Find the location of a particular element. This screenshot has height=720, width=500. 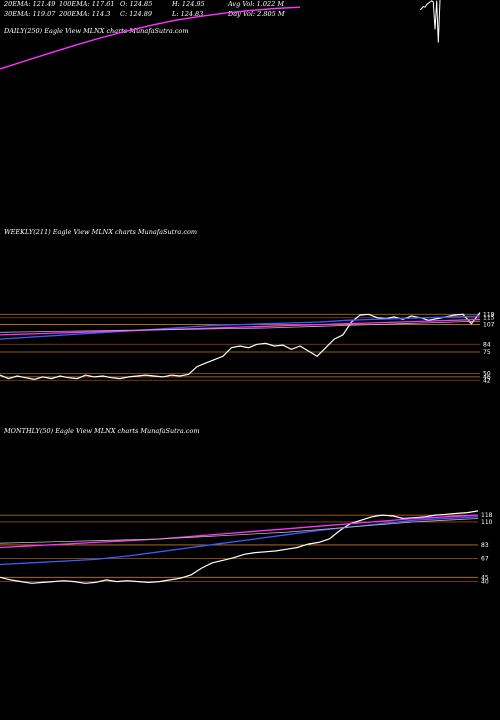

stat-avgvol: Avg Vol: 1.022 M is located at coordinates (256, 4).